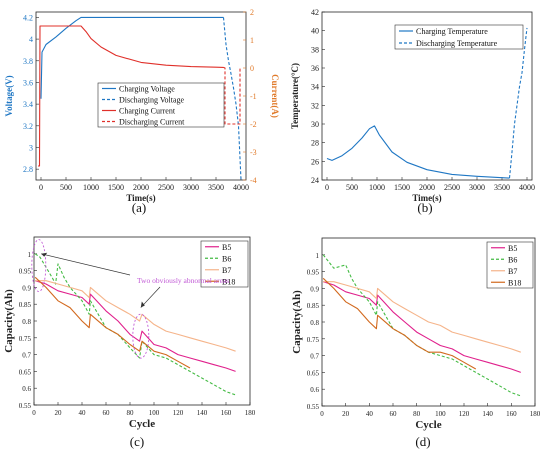 Image resolution: width=550 pixels, height=451 pixels. What do you see at coordinates (31, 147) in the screenshot?
I see `y-tick-label: 3` at bounding box center [31, 147].